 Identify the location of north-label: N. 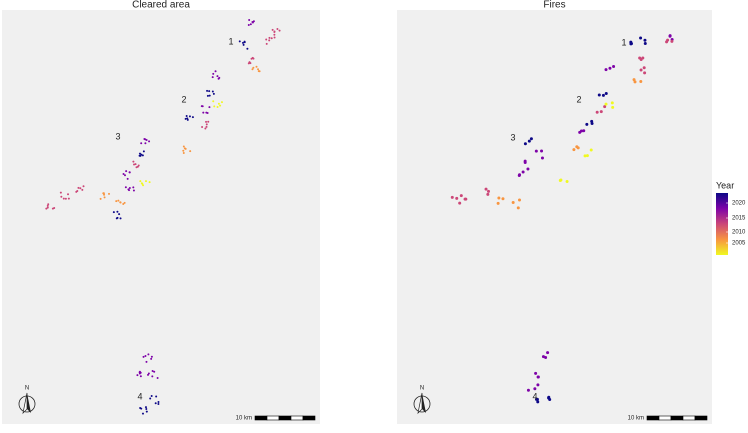
(422, 389).